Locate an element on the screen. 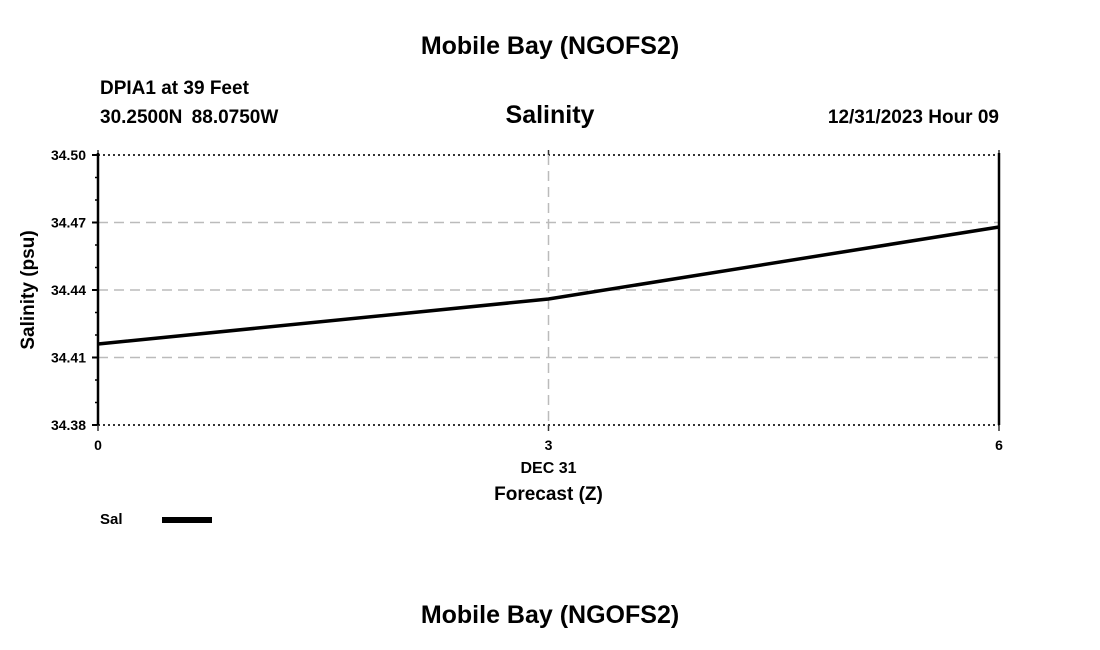 The image size is (1100, 650). coordinates-label: 30.2500N 88.0750W is located at coordinates (189, 117).